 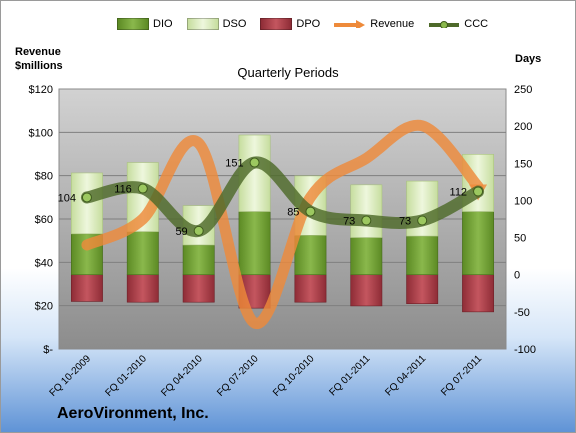 What do you see at coordinates (71, 376) in the screenshot?
I see `category-label: FQ 10-2009` at bounding box center [71, 376].